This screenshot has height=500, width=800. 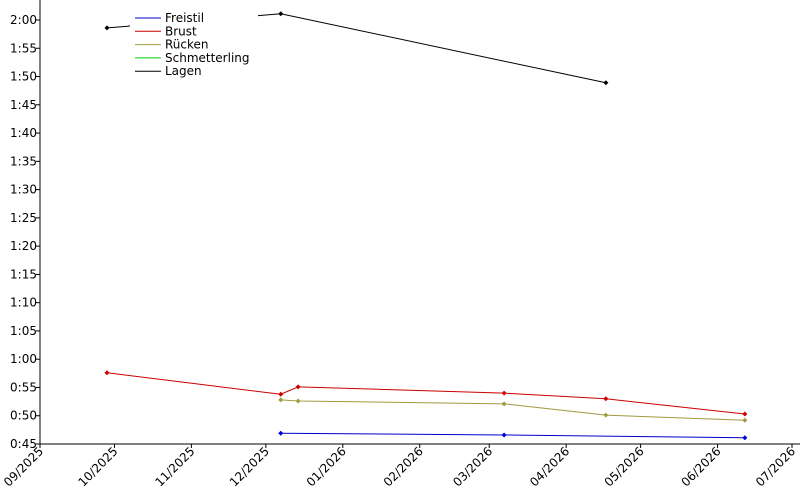 I want to click on y-tick-label: 0:45, so click(x=23, y=444).